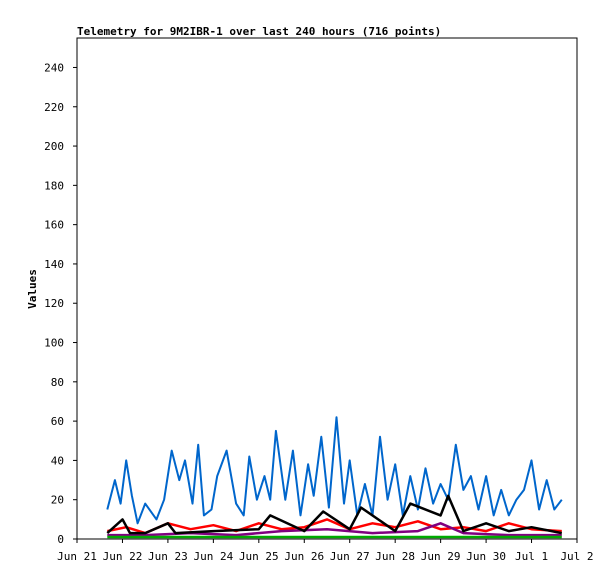  I want to click on y-axis: 0 20 40 60 80 100 120 140 160 180 200 220 240, so click(60, 303).